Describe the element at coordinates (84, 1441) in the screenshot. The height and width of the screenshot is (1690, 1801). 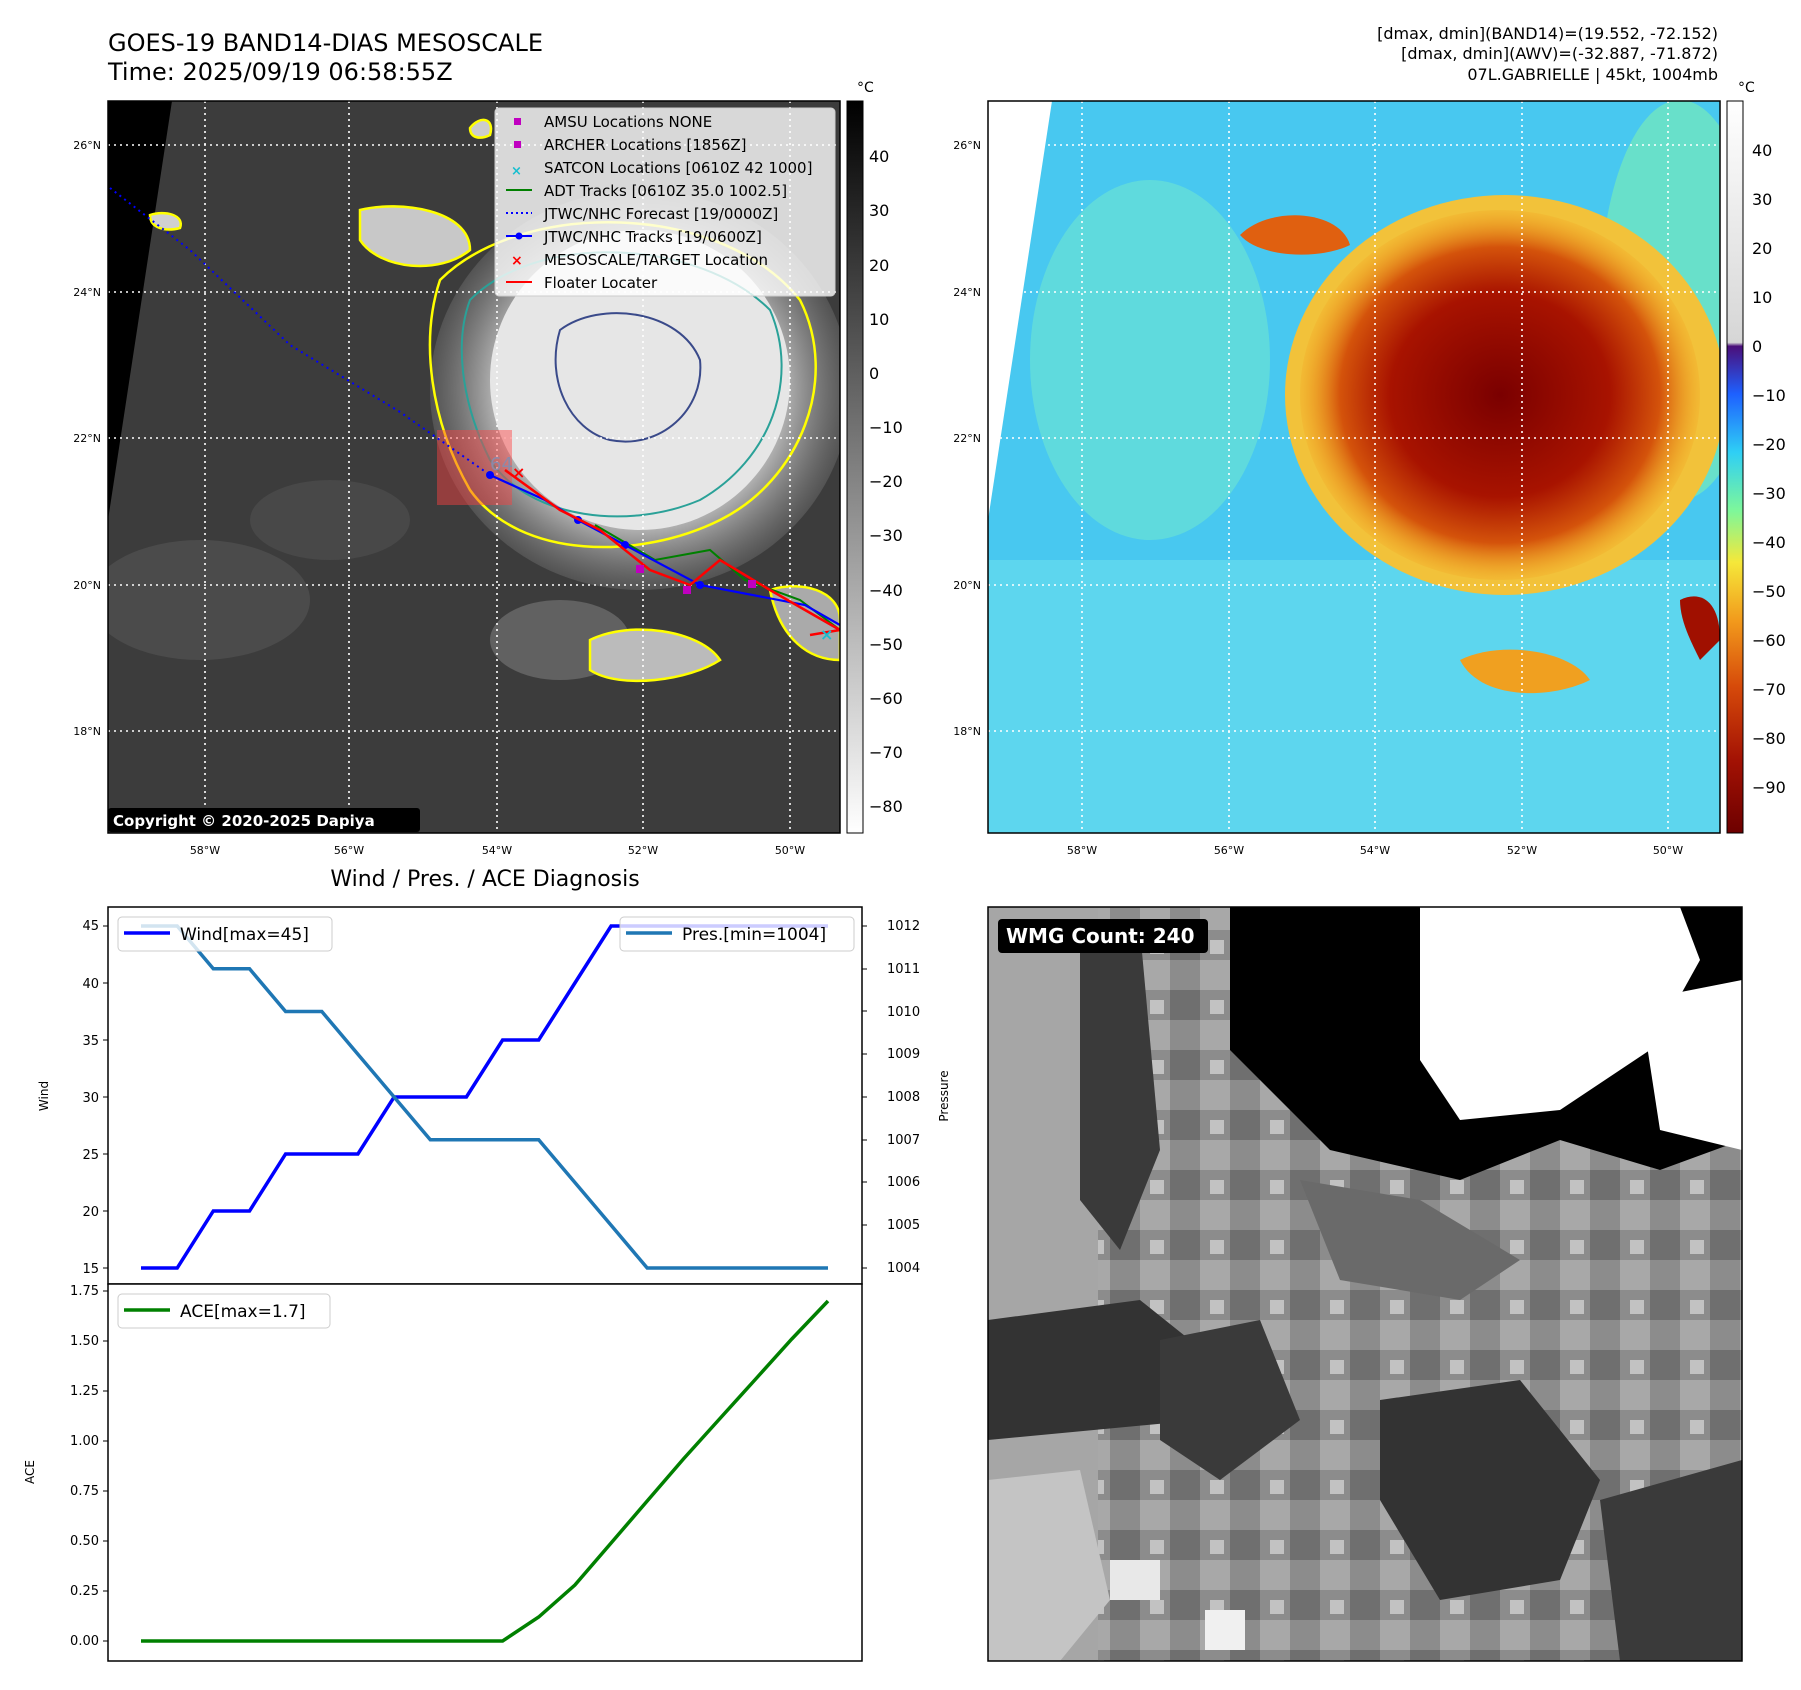
I see `ace-ytick: 1.00` at that location.